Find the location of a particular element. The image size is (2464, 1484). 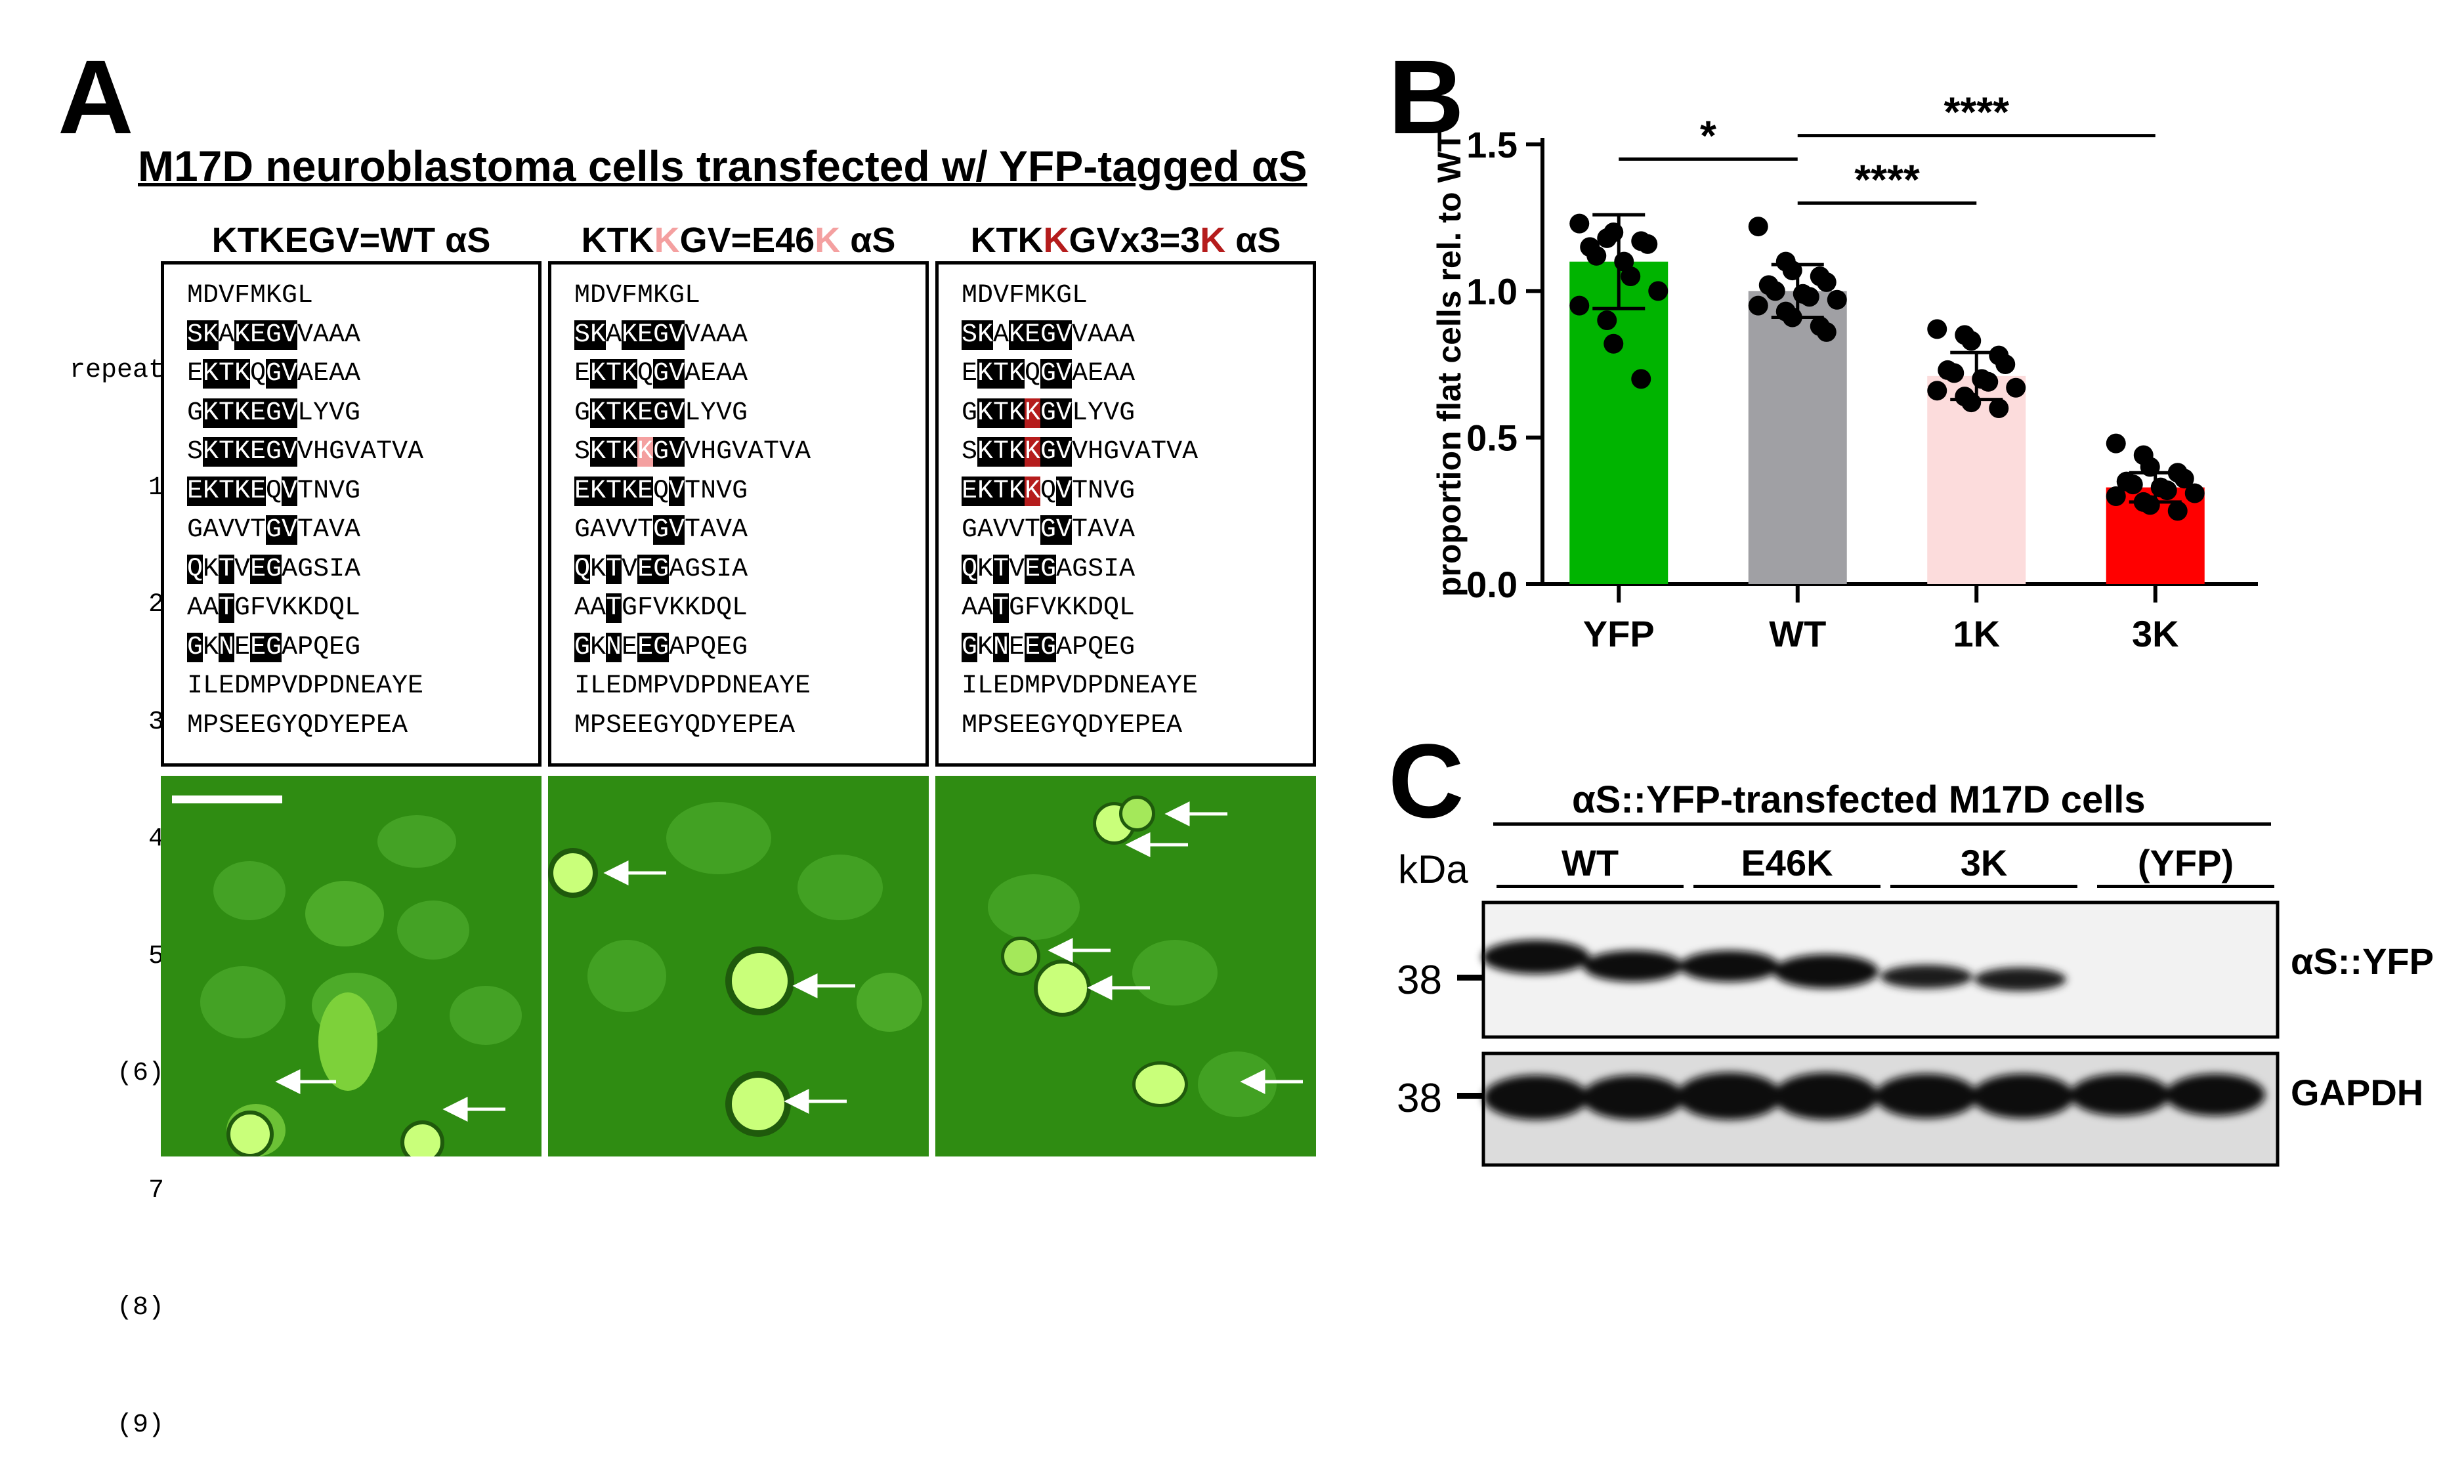

x-tick-label: WT is located at coordinates (1797, 634).